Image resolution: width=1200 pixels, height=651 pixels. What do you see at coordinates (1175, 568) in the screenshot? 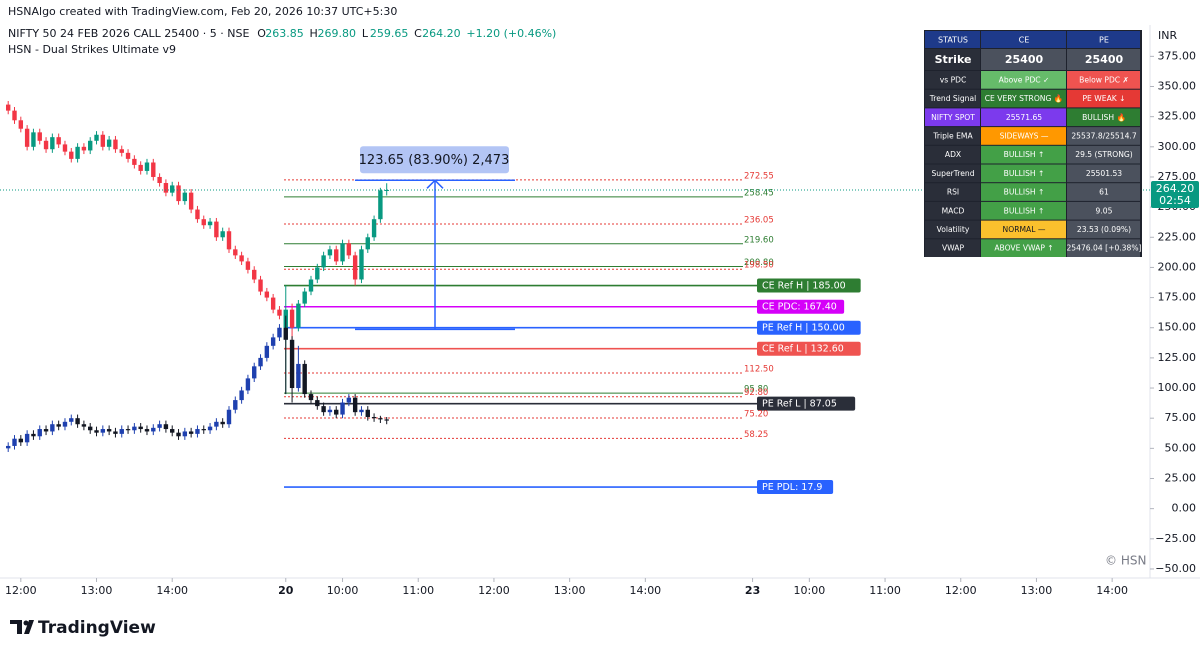
I see `y-tick-label: −50.00` at bounding box center [1175, 568].